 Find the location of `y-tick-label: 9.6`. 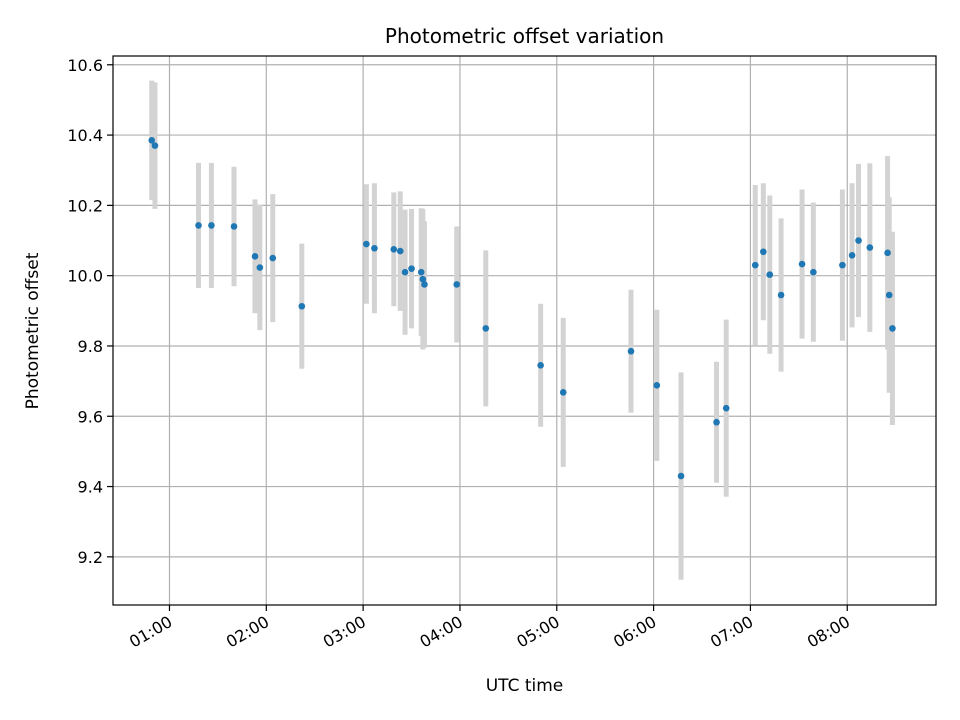

y-tick-label: 9.6 is located at coordinates (90, 416).